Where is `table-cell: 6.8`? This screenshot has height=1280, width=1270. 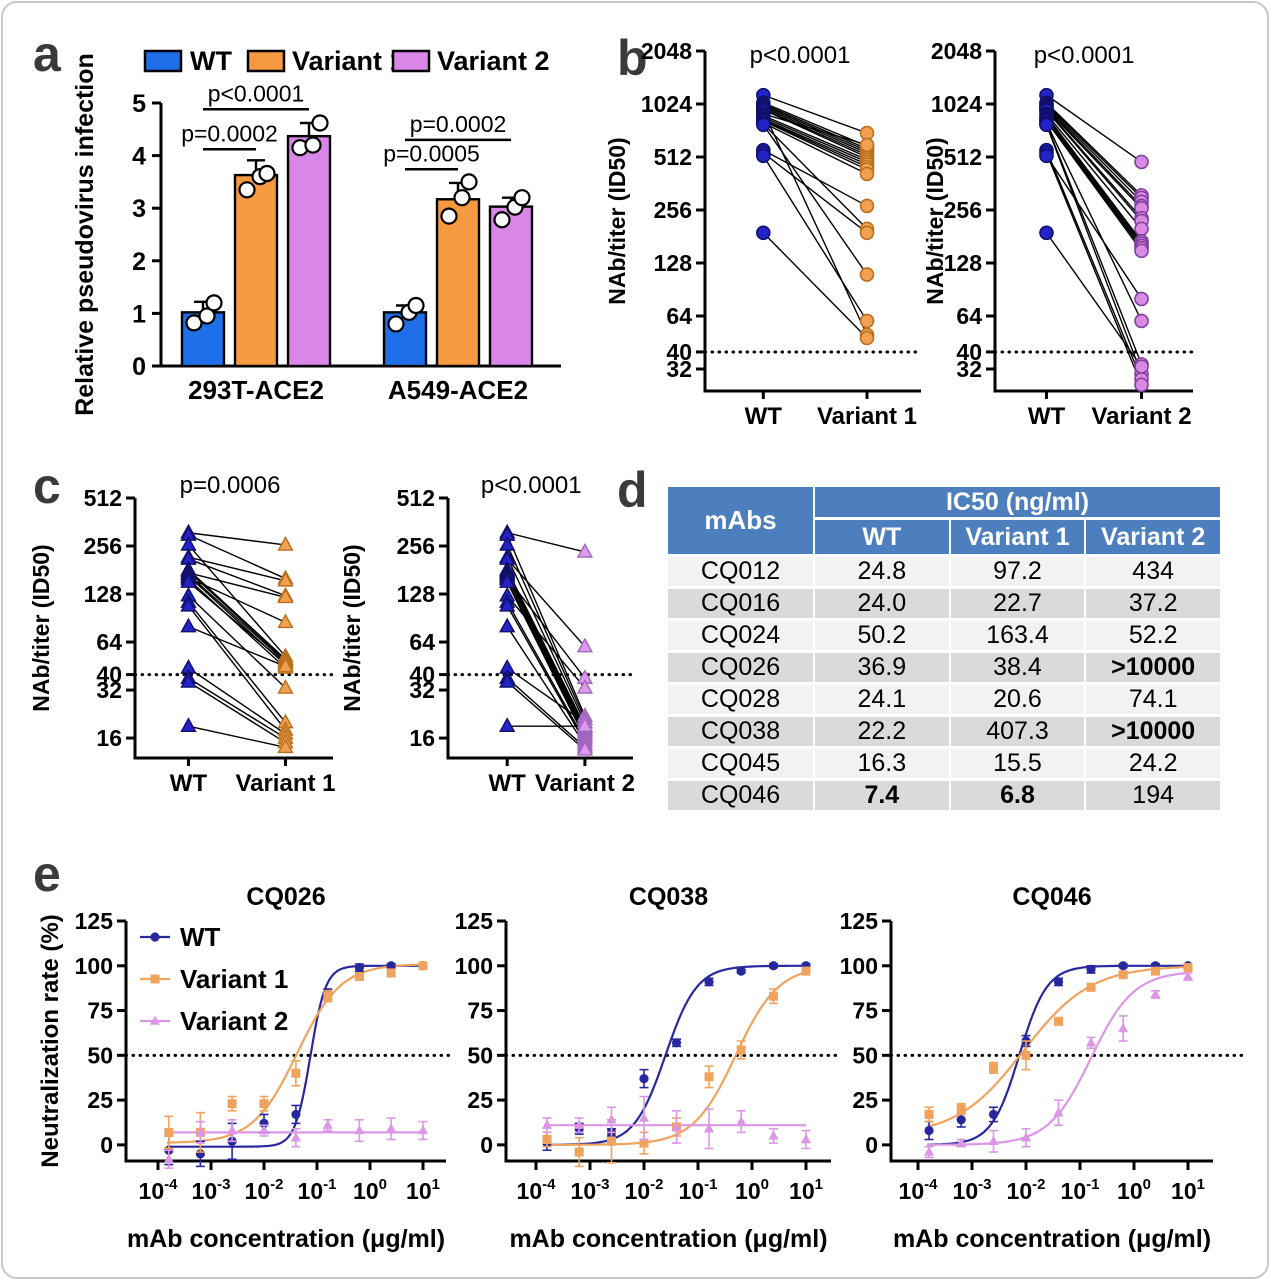 table-cell: 6.8 is located at coordinates (1017, 795).